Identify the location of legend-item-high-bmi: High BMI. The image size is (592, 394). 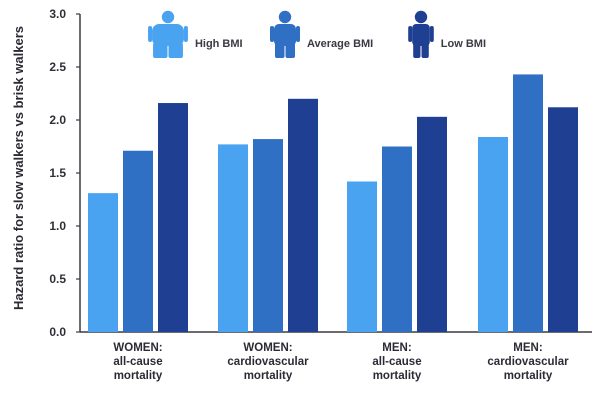
(195, 34).